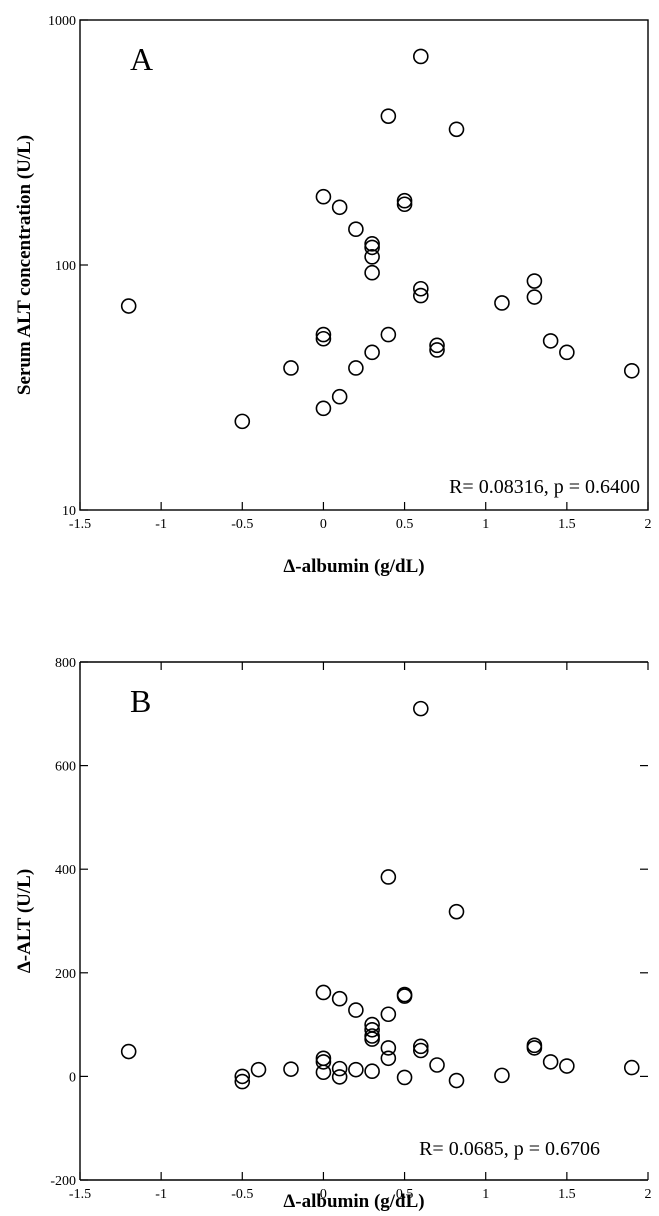 Image resolution: width=659 pixels, height=1216 pixels. I want to click on panel-label: A, so click(141, 59).